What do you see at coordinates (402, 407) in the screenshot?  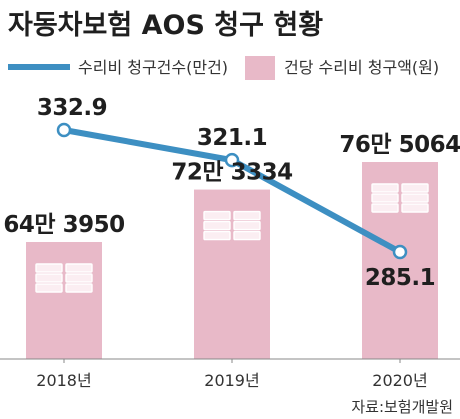 I see `source-note: 자료:보험개발원` at bounding box center [402, 407].